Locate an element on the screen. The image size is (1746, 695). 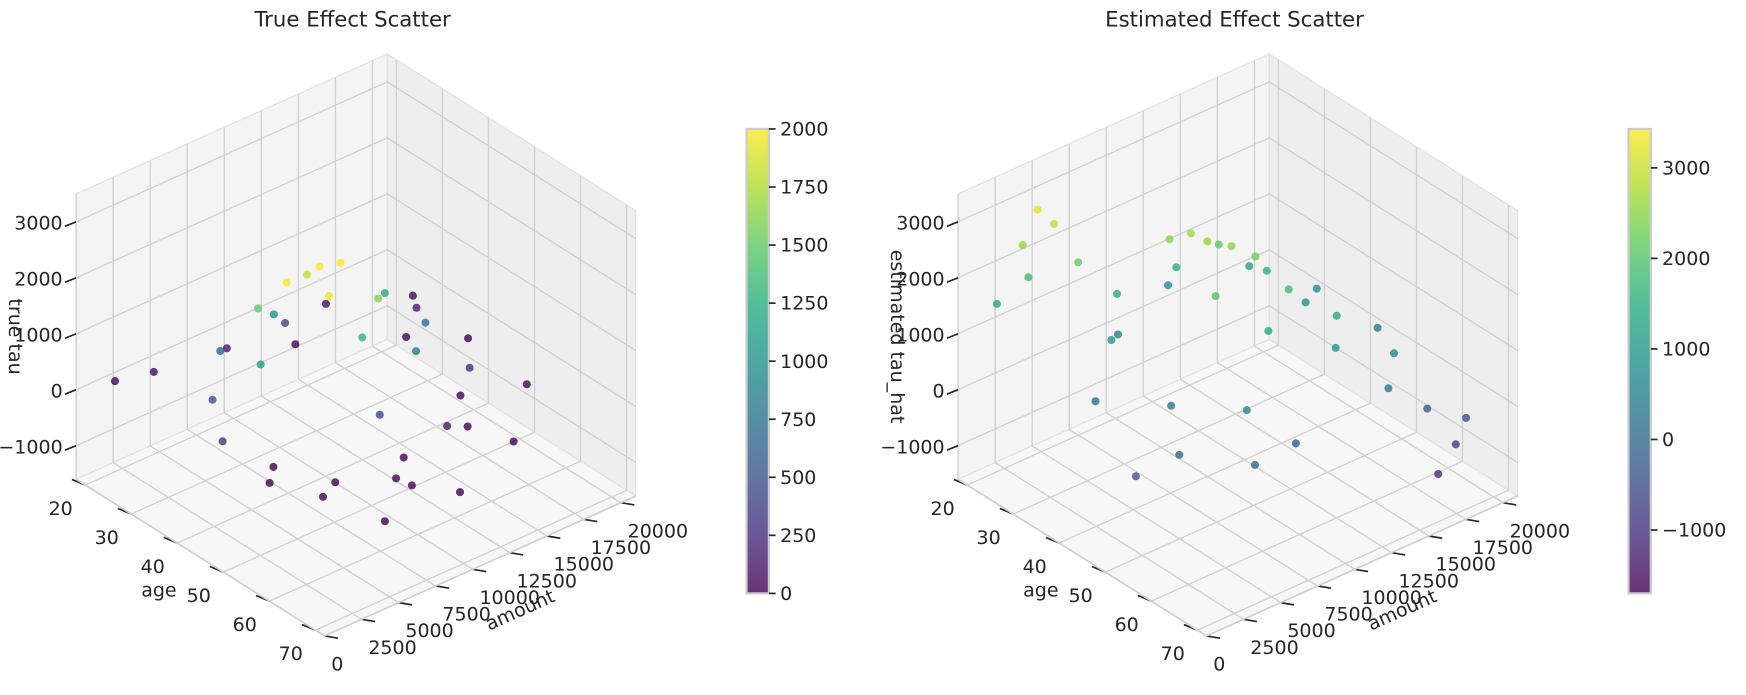
colorbar-tick-label: 1000 is located at coordinates (804, 362).